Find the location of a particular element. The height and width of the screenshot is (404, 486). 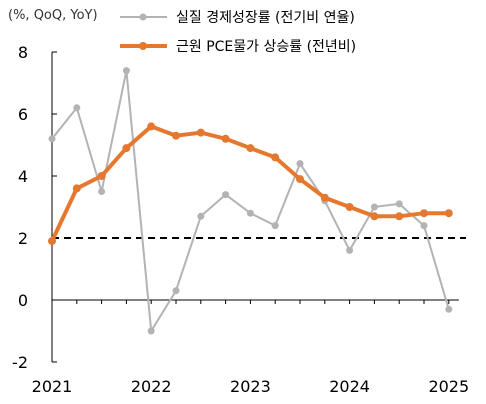

y-tick-label: 6 is located at coordinates (23, 114).